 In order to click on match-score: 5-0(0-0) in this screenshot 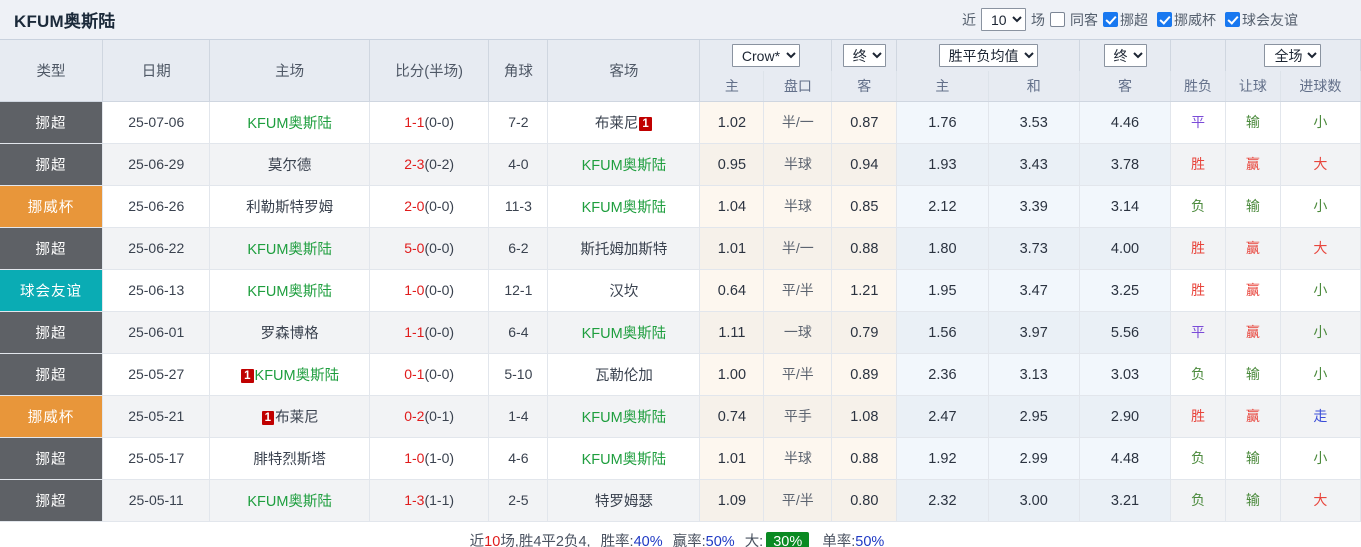, I will do `click(429, 248)`.